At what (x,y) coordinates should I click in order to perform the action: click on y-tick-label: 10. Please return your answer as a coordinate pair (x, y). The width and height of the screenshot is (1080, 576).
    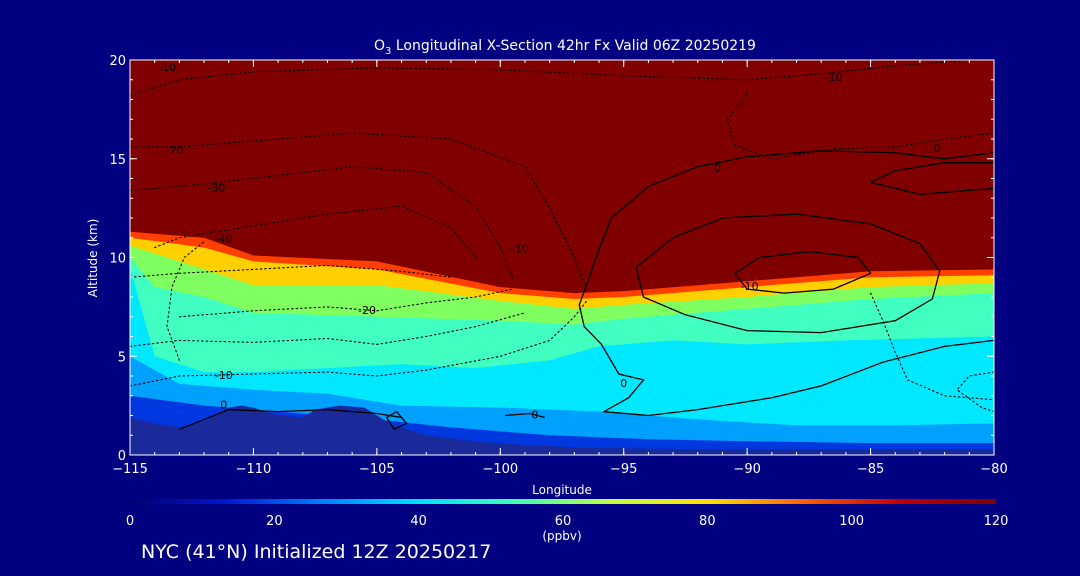
    Looking at the image, I should click on (117, 259).